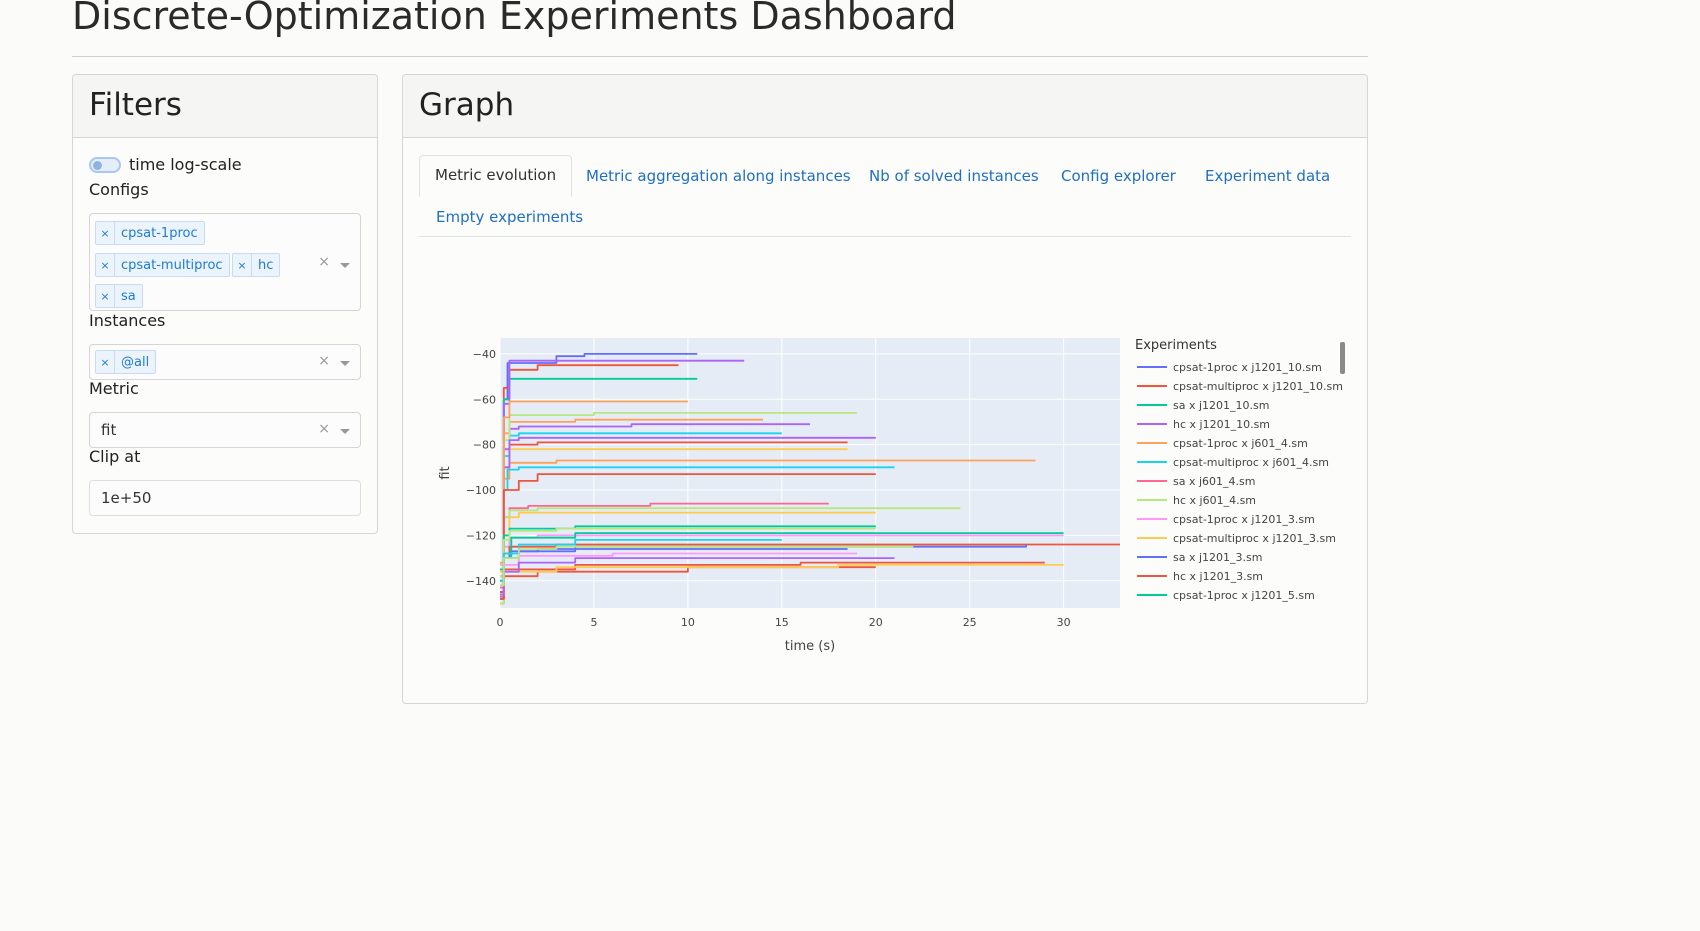 This screenshot has height=931, width=1700. I want to click on clip-at-input, so click(225, 498).